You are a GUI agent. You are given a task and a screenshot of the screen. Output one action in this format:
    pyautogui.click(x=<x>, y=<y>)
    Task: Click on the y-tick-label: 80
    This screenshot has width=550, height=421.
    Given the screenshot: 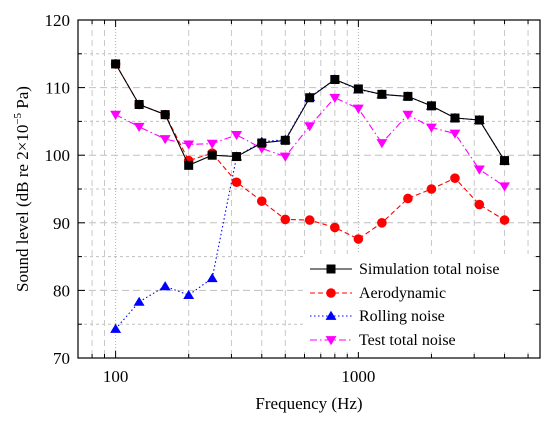 What is the action you would take?
    pyautogui.click(x=61, y=290)
    